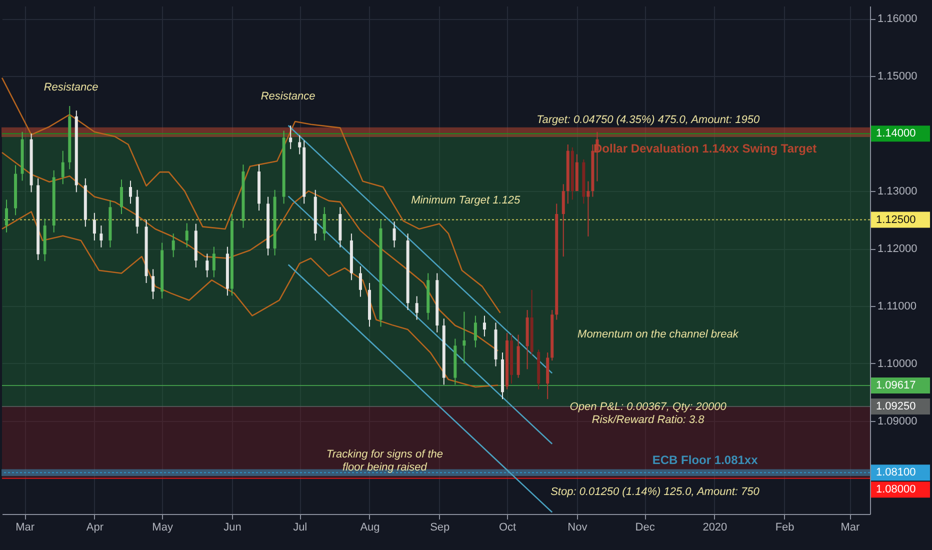 This screenshot has height=550, width=932. What do you see at coordinates (897, 306) in the screenshot?
I see `y-tick-label: 1.11000` at bounding box center [897, 306].